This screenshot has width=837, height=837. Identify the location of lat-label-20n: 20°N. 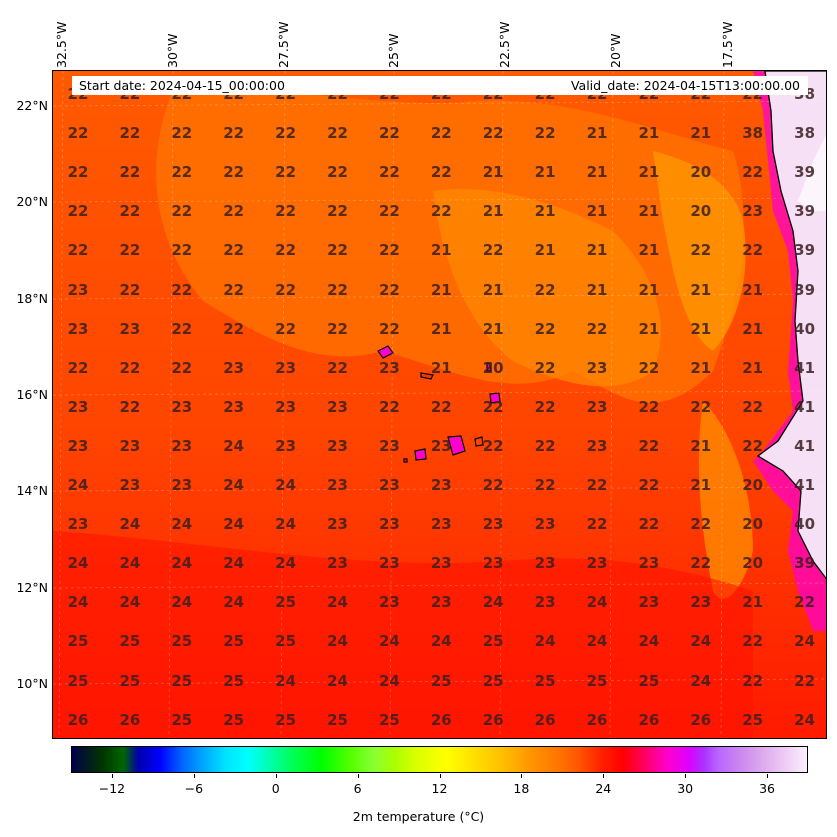
(32, 201).